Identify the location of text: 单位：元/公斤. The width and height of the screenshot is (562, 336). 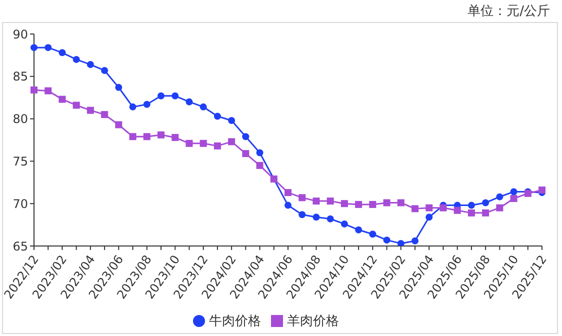
(509, 11).